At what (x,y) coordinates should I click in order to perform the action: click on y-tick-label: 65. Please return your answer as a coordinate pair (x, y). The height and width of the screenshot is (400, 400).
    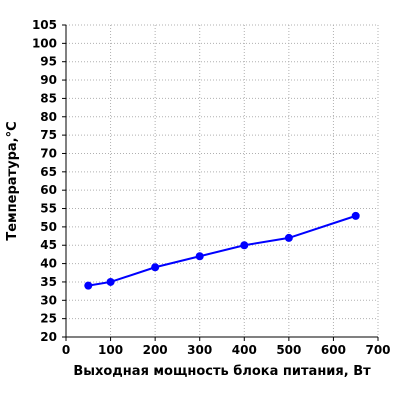
    Looking at the image, I should click on (48, 172).